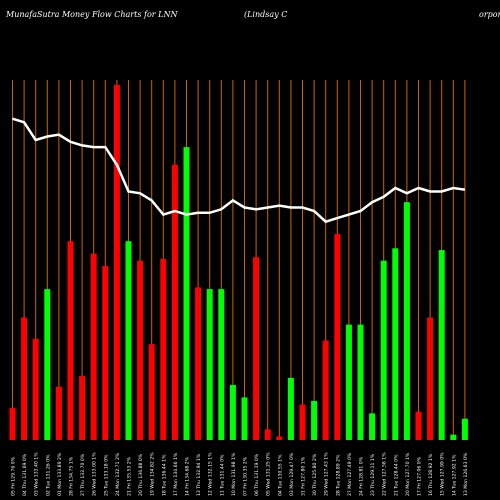  Describe the element at coordinates (234, 474) in the screenshot. I see `x-tick-label: 10 Mon 131.98 1%` at that location.